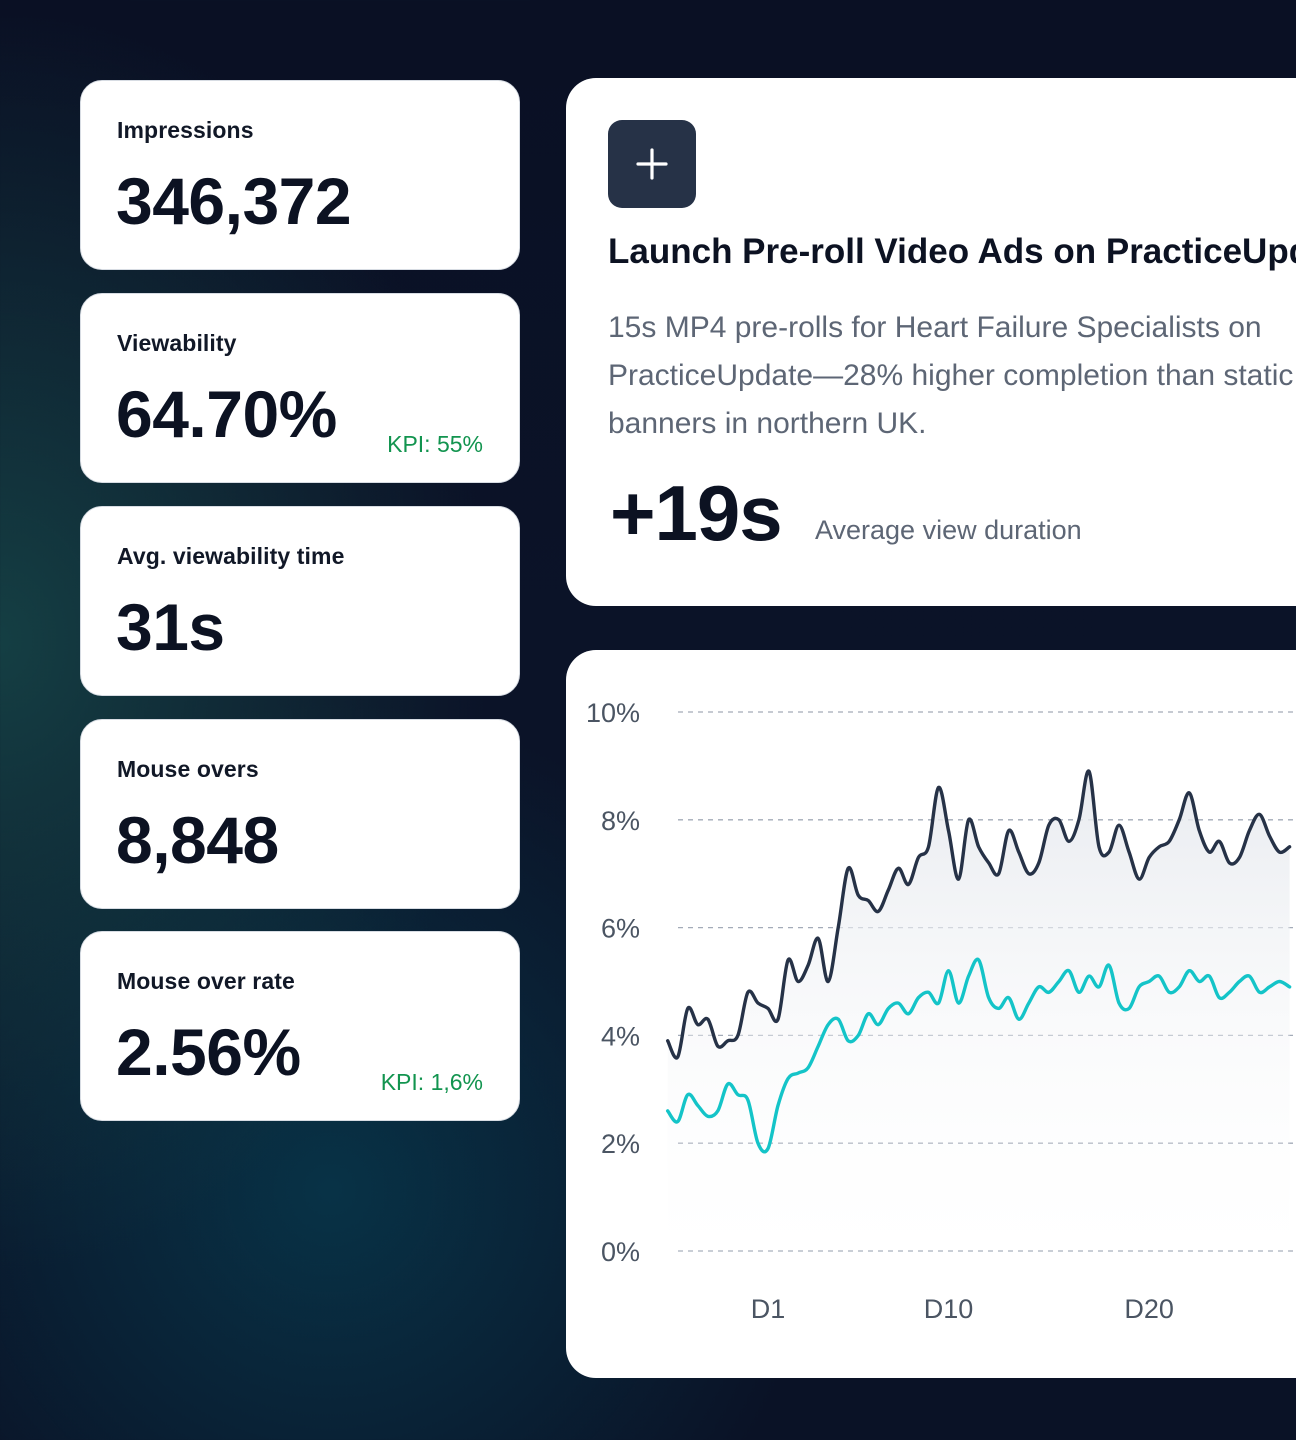  Describe the element at coordinates (979, 1055) in the screenshot. I see `series-line-series-b` at that location.